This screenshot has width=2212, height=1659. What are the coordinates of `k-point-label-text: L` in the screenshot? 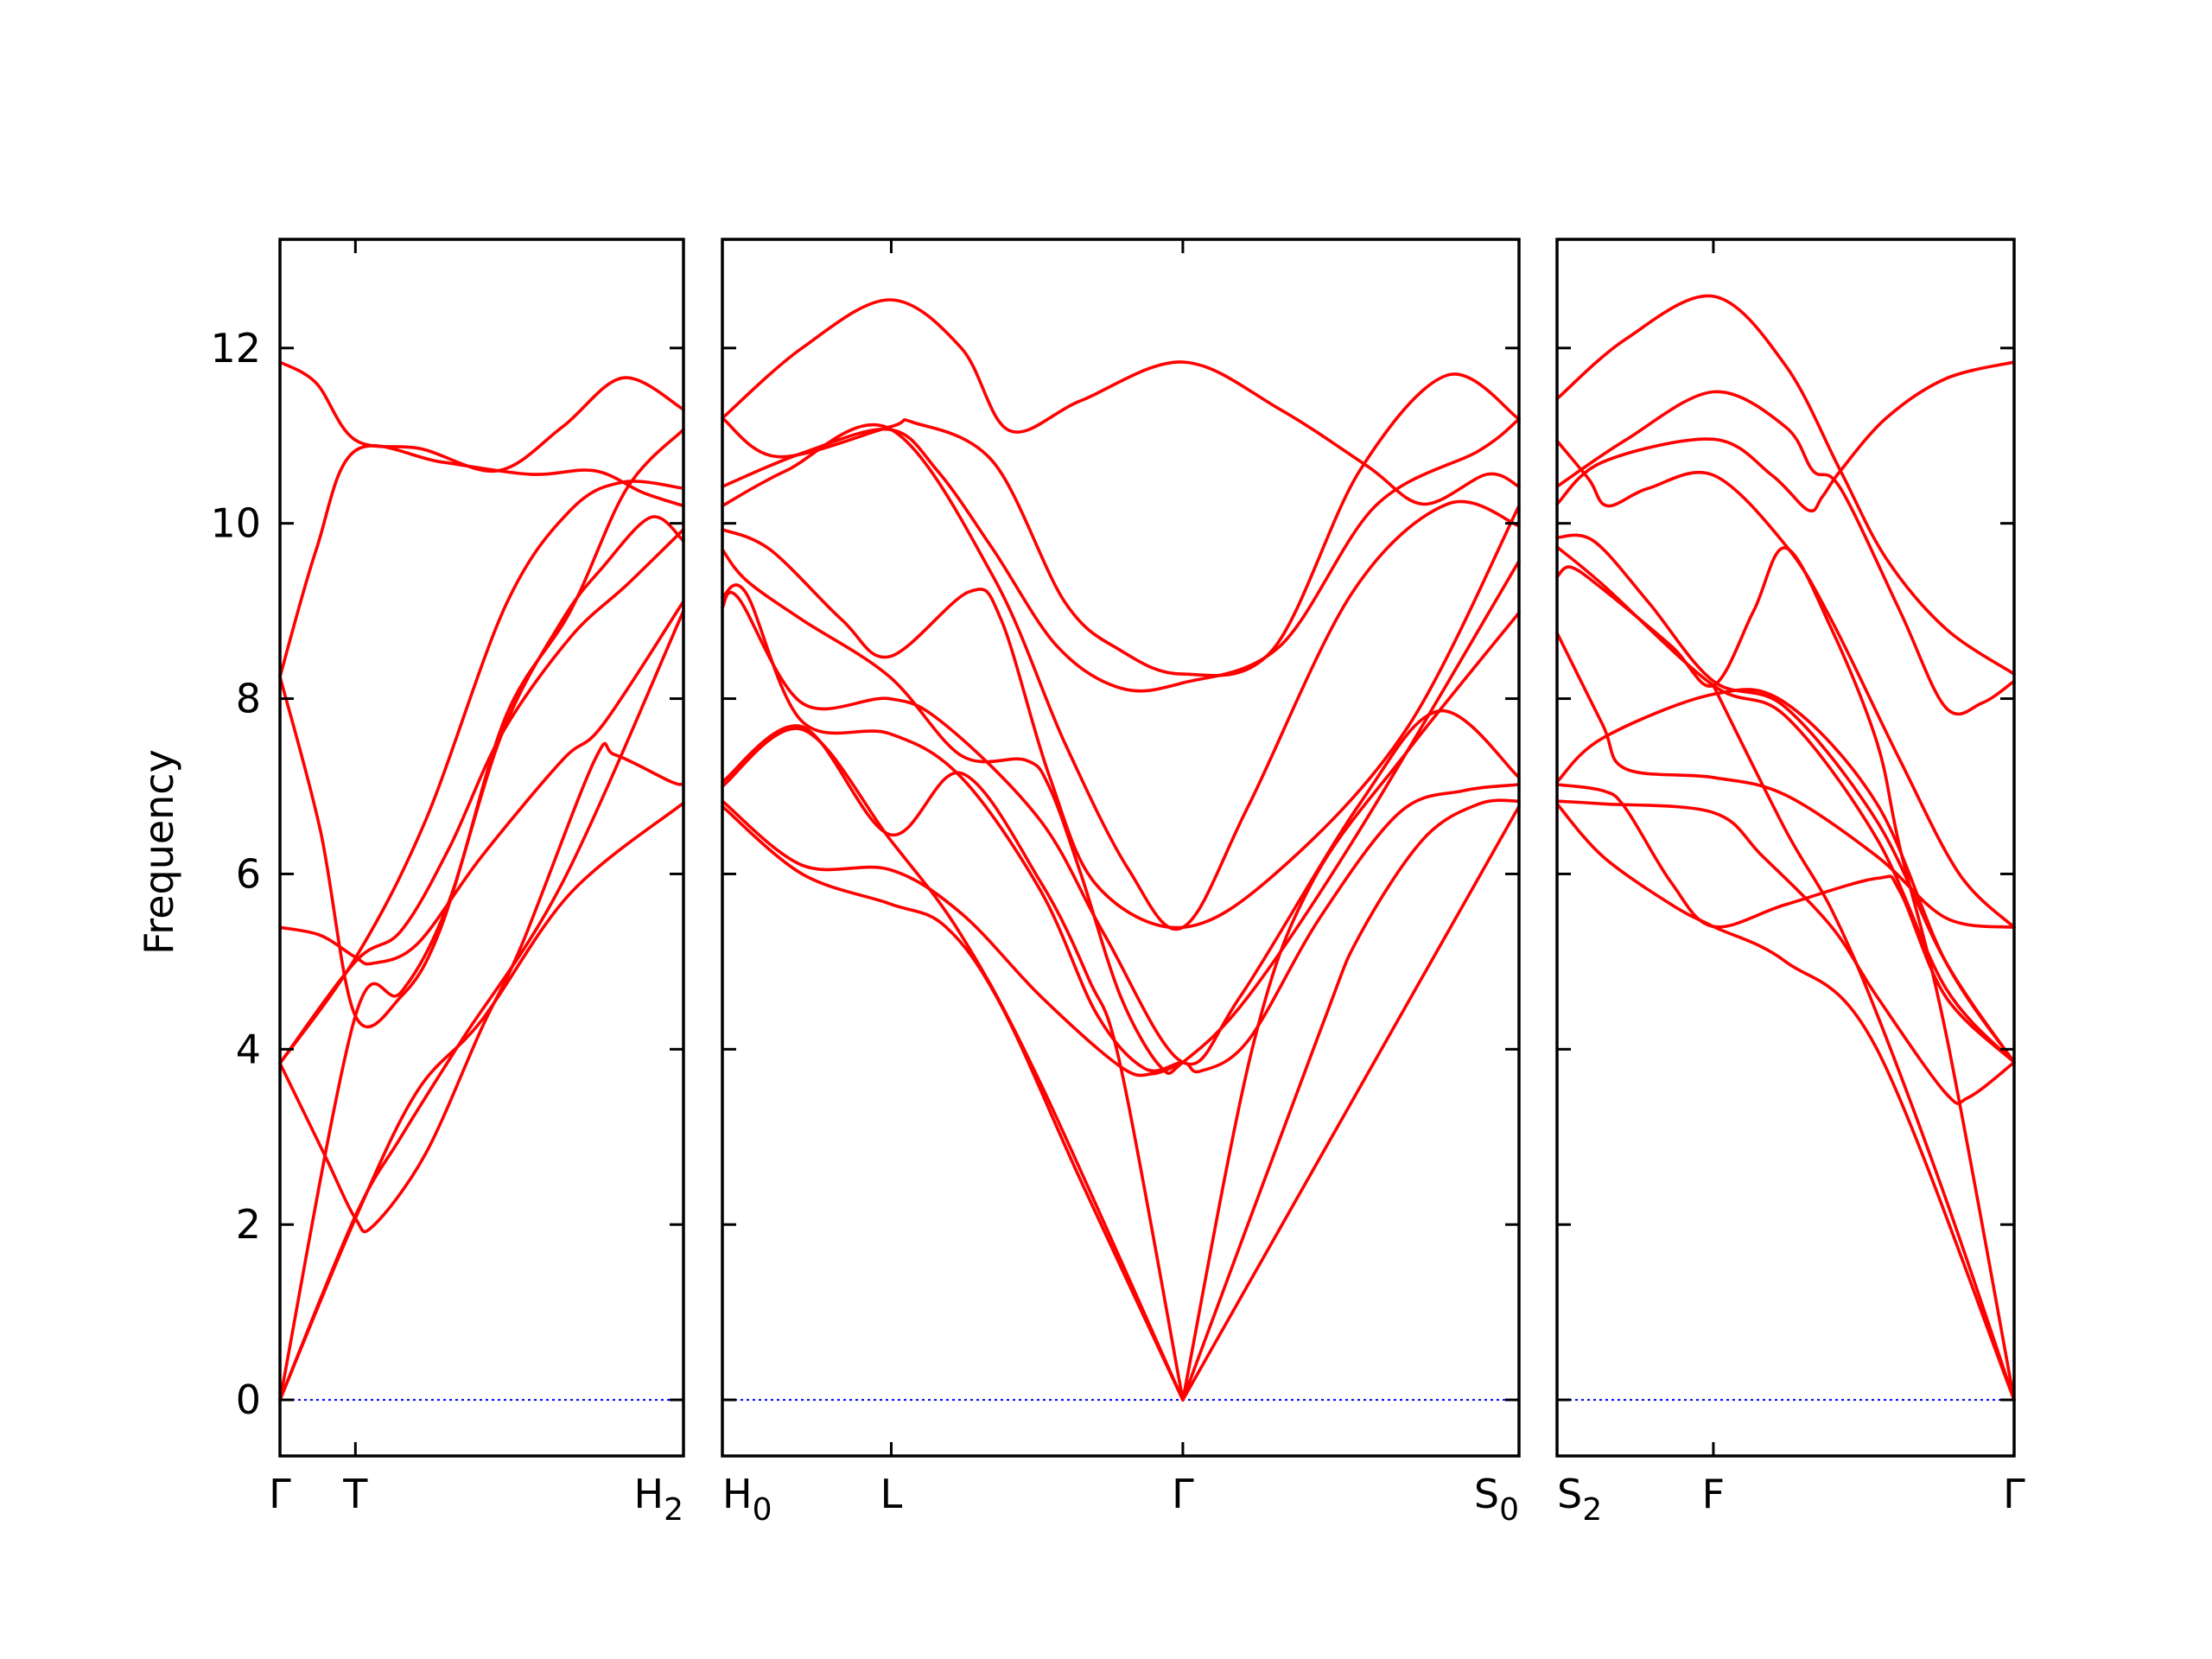 It's located at (891, 1494).